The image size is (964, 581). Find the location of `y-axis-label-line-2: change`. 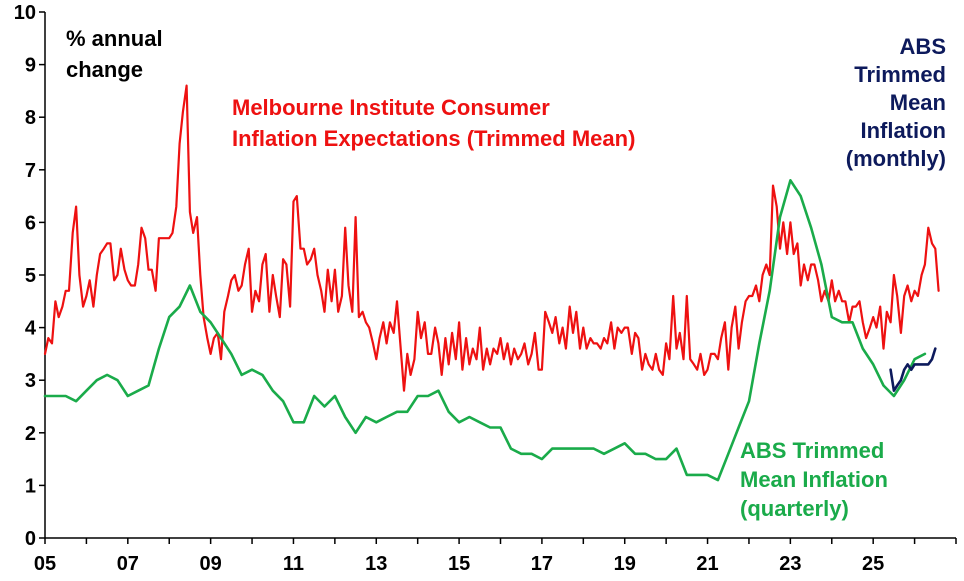

y-axis-label-line-2: change is located at coordinates (104, 69).